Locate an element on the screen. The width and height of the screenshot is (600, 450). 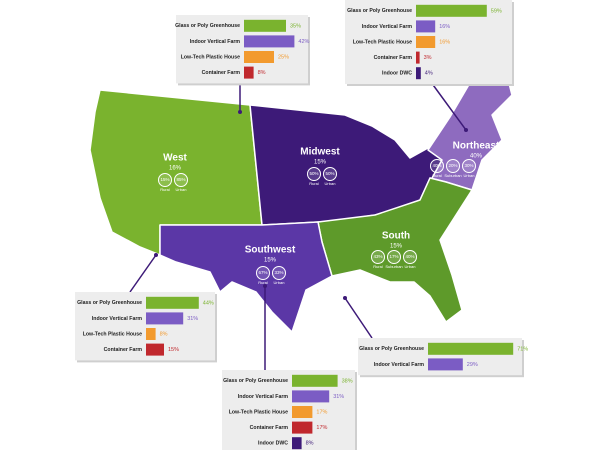
region-share: 40% is located at coordinates (476, 157).